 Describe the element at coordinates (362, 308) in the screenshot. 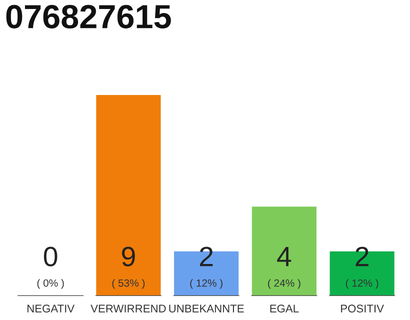

I see `x-tick-label: POSITIV` at that location.